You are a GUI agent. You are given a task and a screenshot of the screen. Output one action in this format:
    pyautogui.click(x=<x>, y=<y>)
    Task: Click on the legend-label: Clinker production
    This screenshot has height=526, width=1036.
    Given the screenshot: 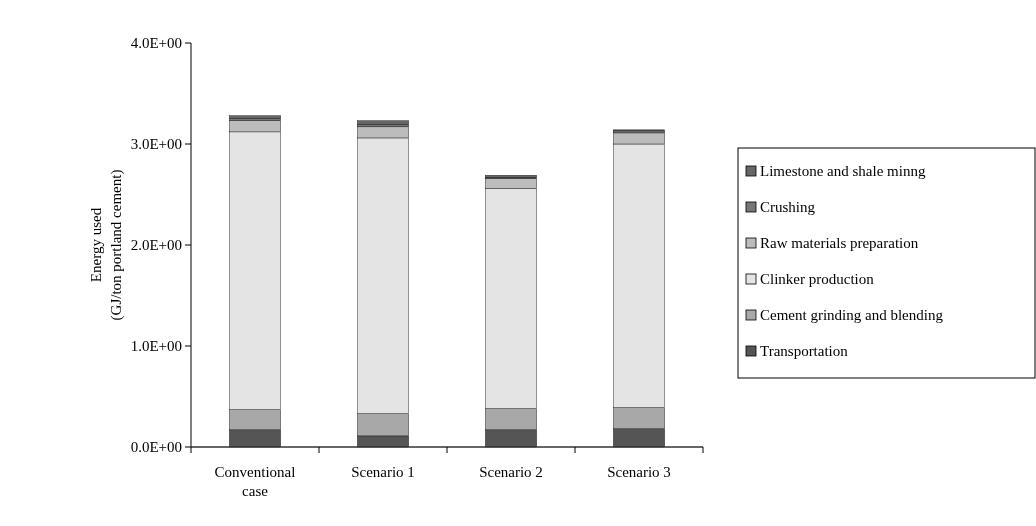 What is the action you would take?
    pyautogui.click(x=817, y=279)
    